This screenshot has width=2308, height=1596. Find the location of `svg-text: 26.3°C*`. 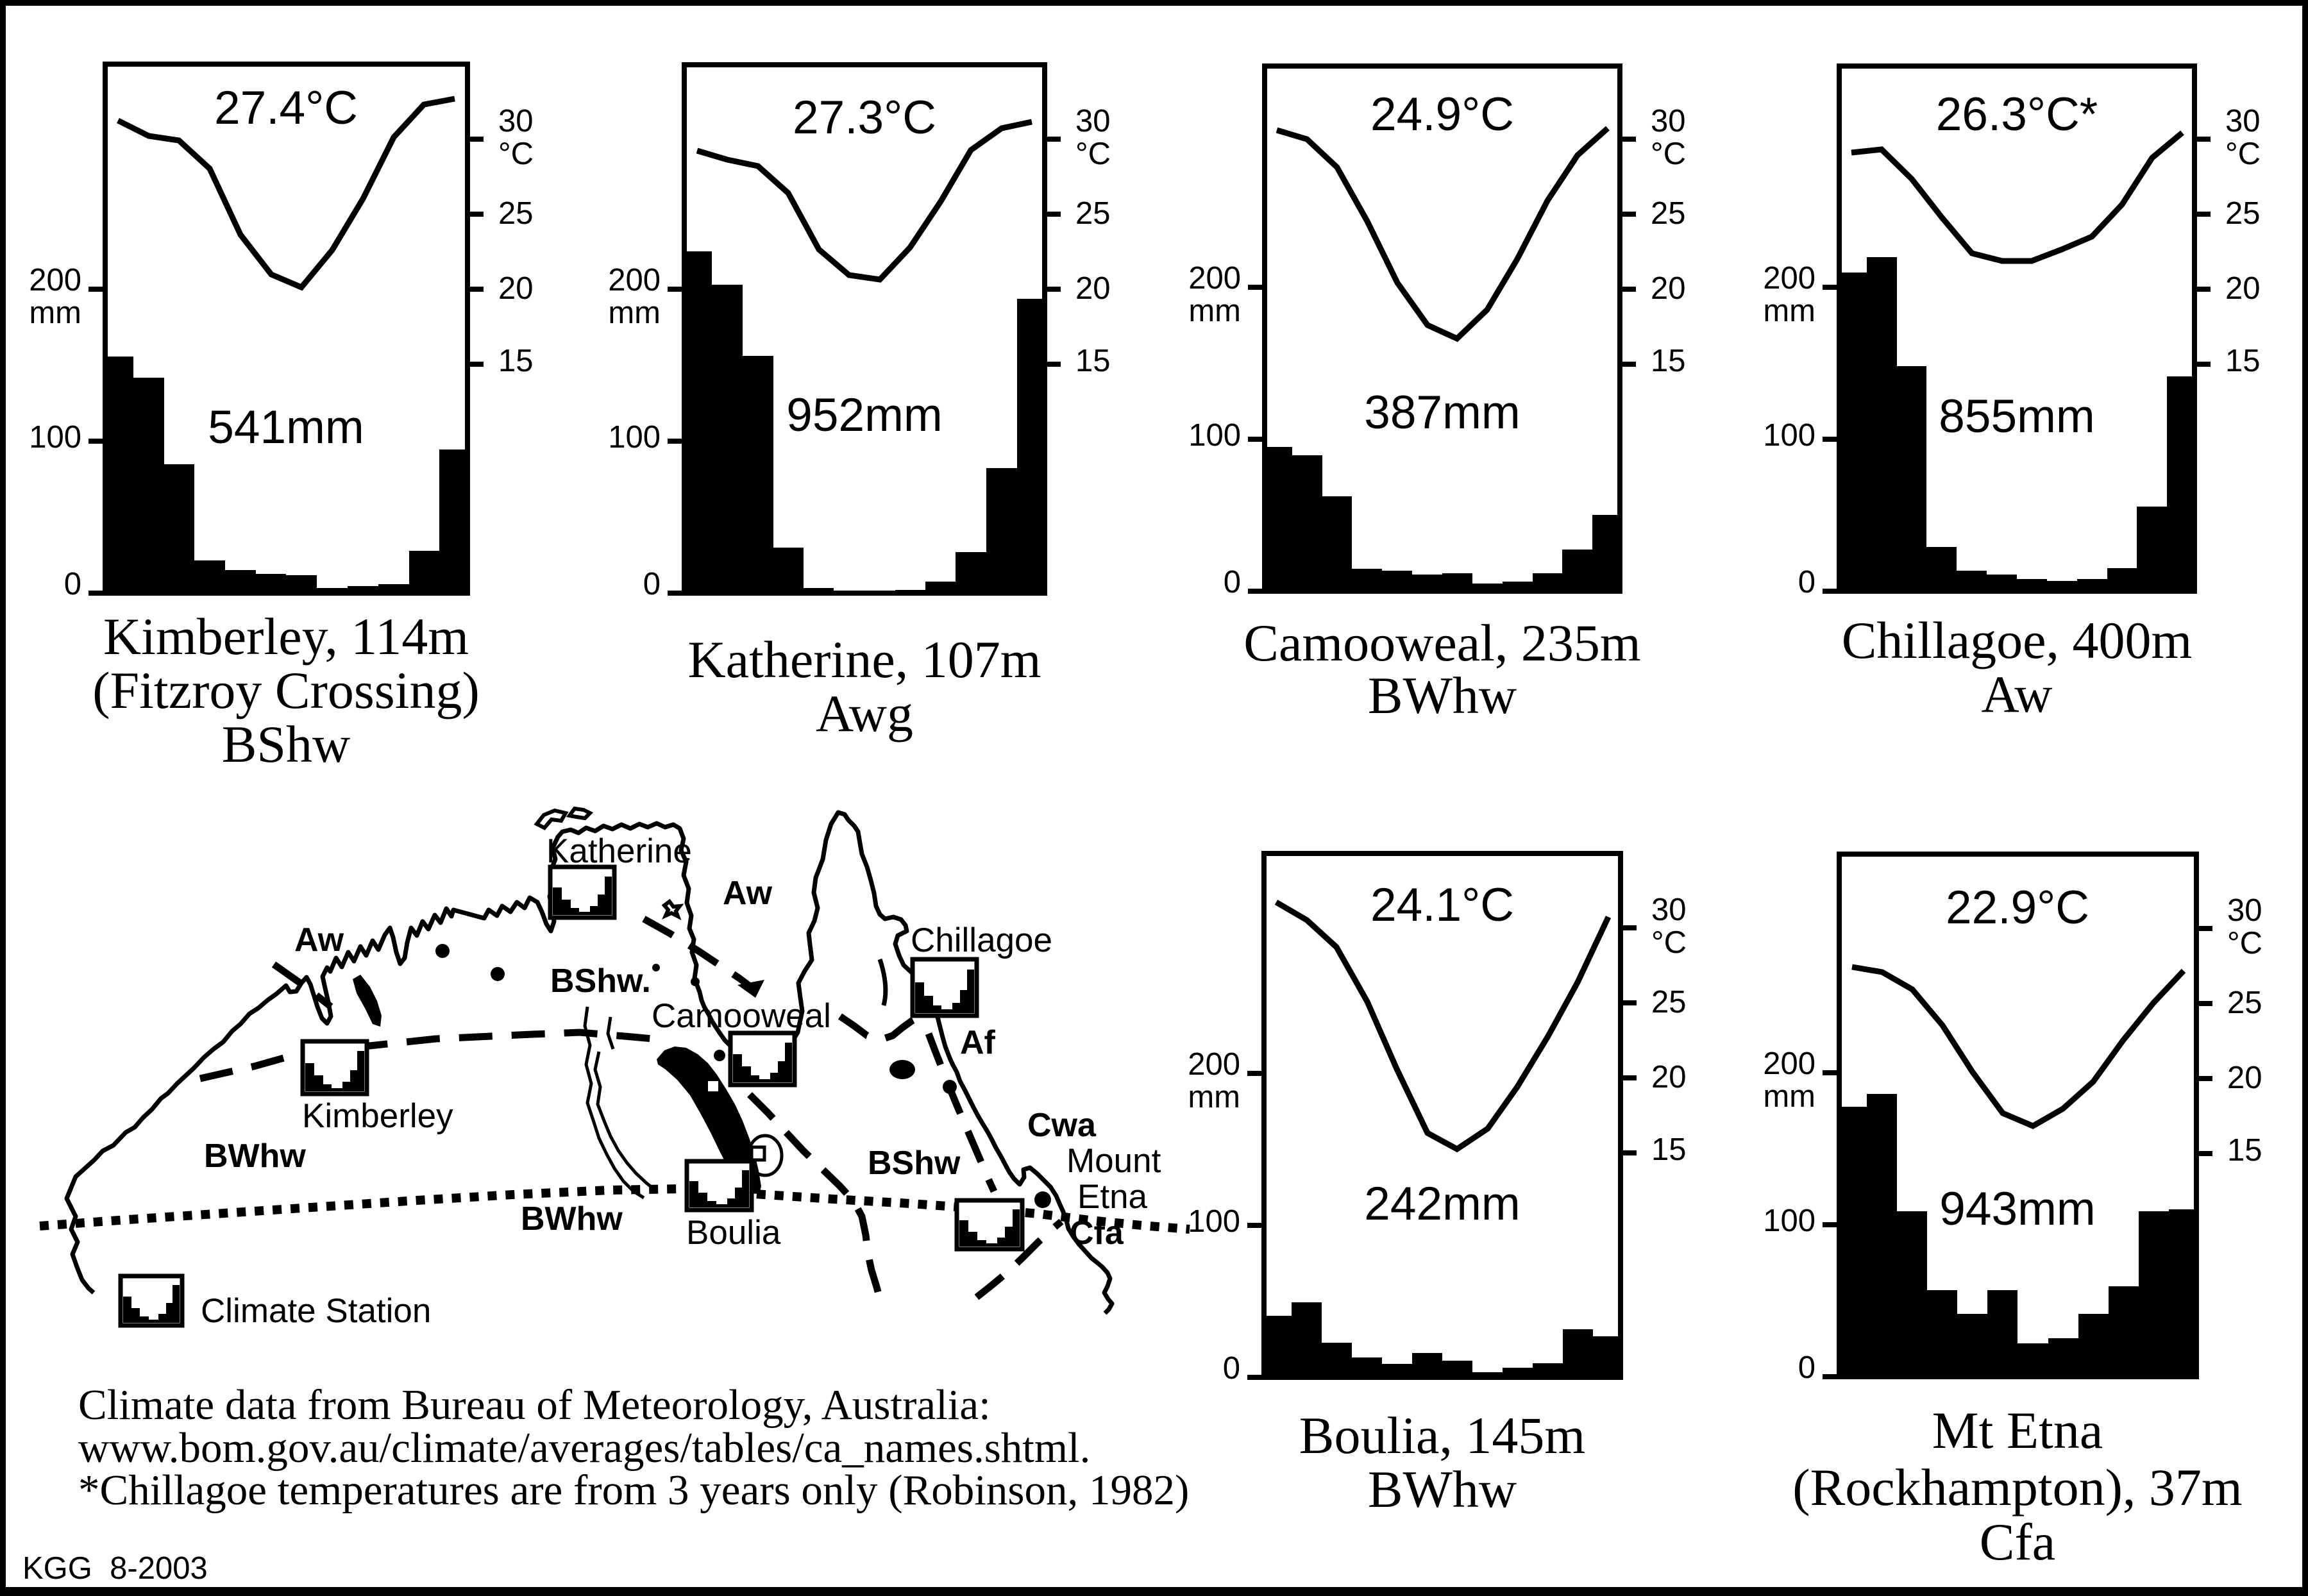

svg-text: 26.3°C* is located at coordinates (2017, 114).